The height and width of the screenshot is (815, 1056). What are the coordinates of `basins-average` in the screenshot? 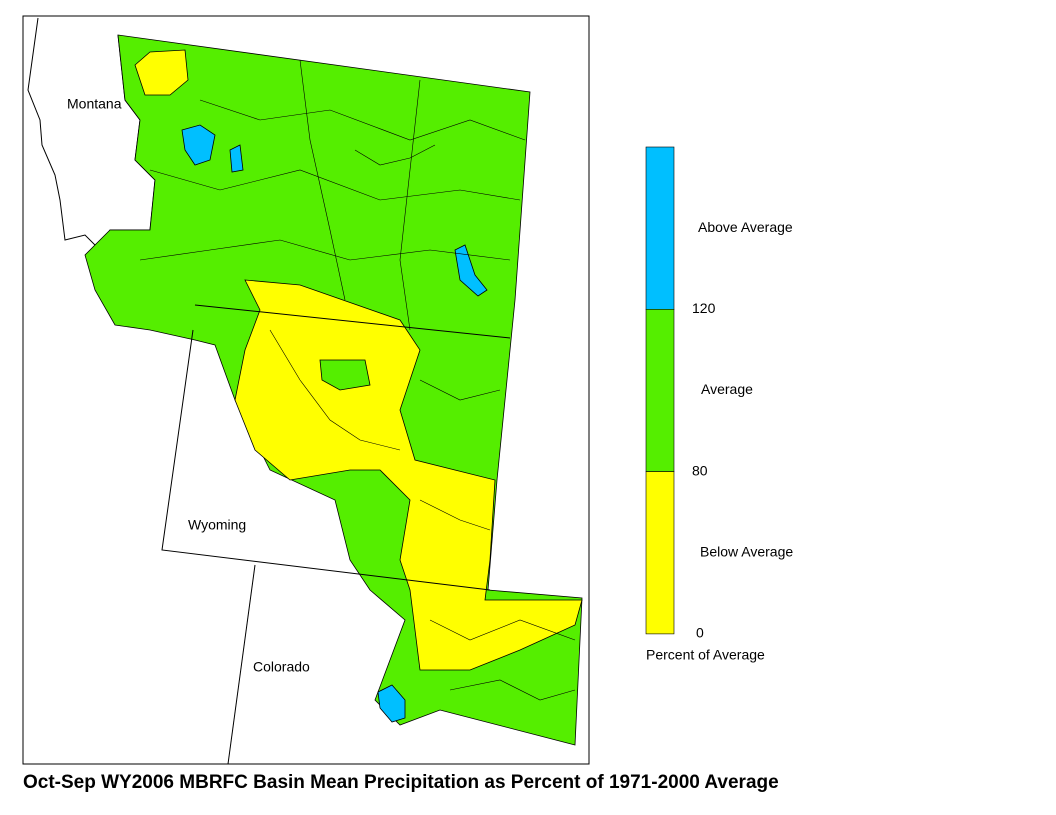 It's located at (345, 375).